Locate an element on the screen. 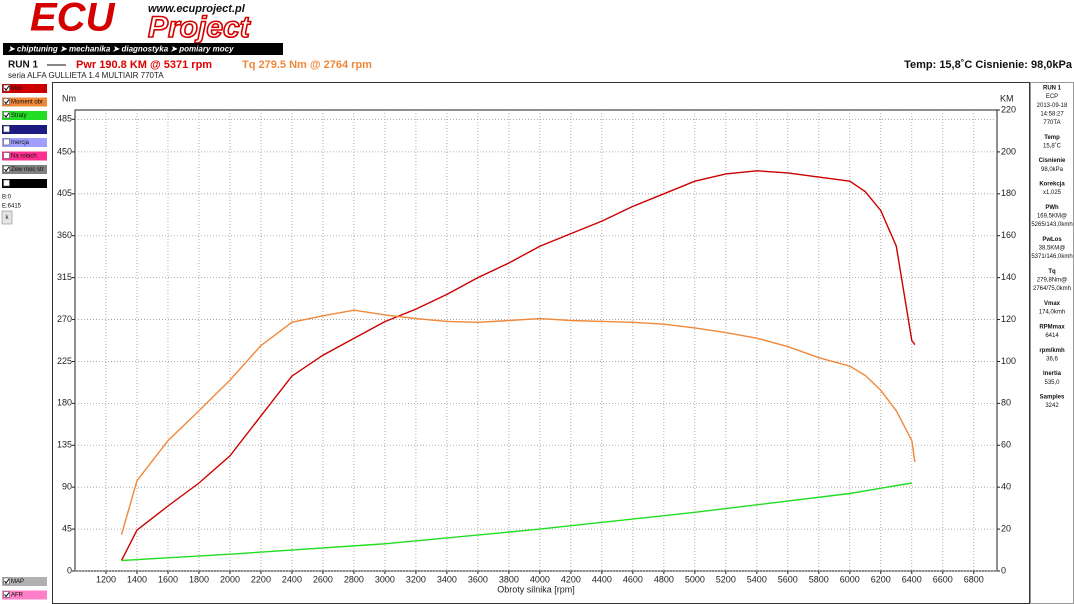  info-text: ECP is located at coordinates (1052, 97).